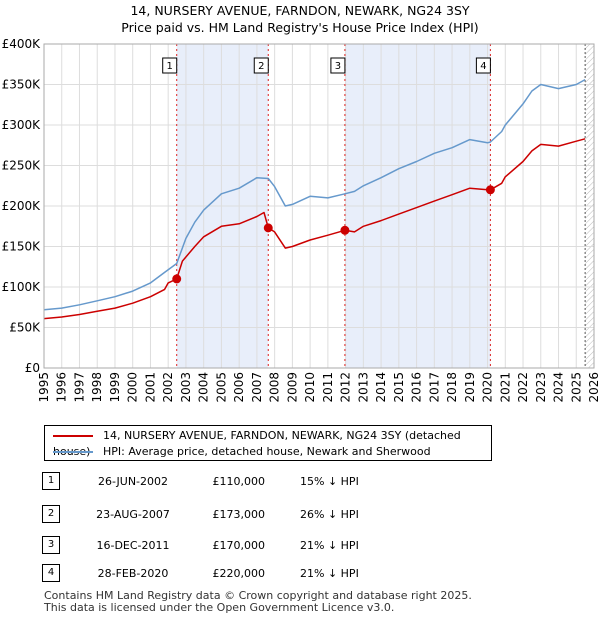  I want to click on x-tick-label: 2023, so click(541, 387).